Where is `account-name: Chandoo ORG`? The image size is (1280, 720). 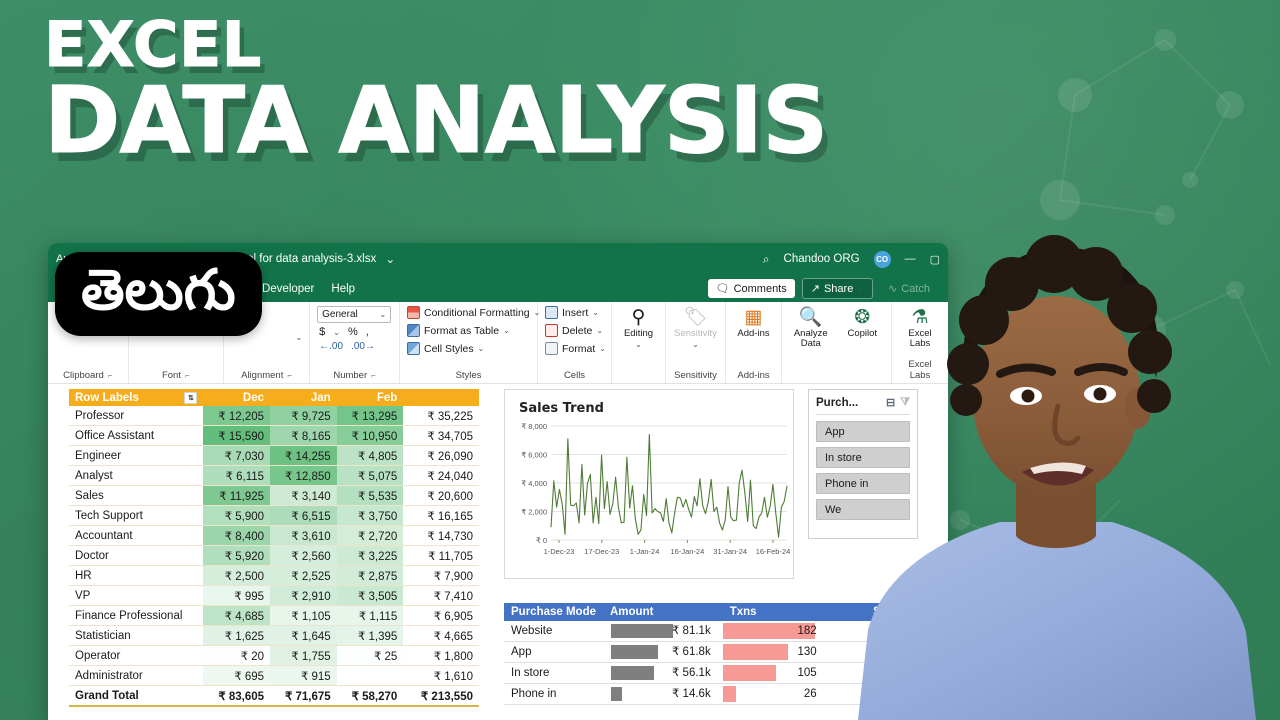
account-name: Chandoo ORG is located at coordinates (821, 259).